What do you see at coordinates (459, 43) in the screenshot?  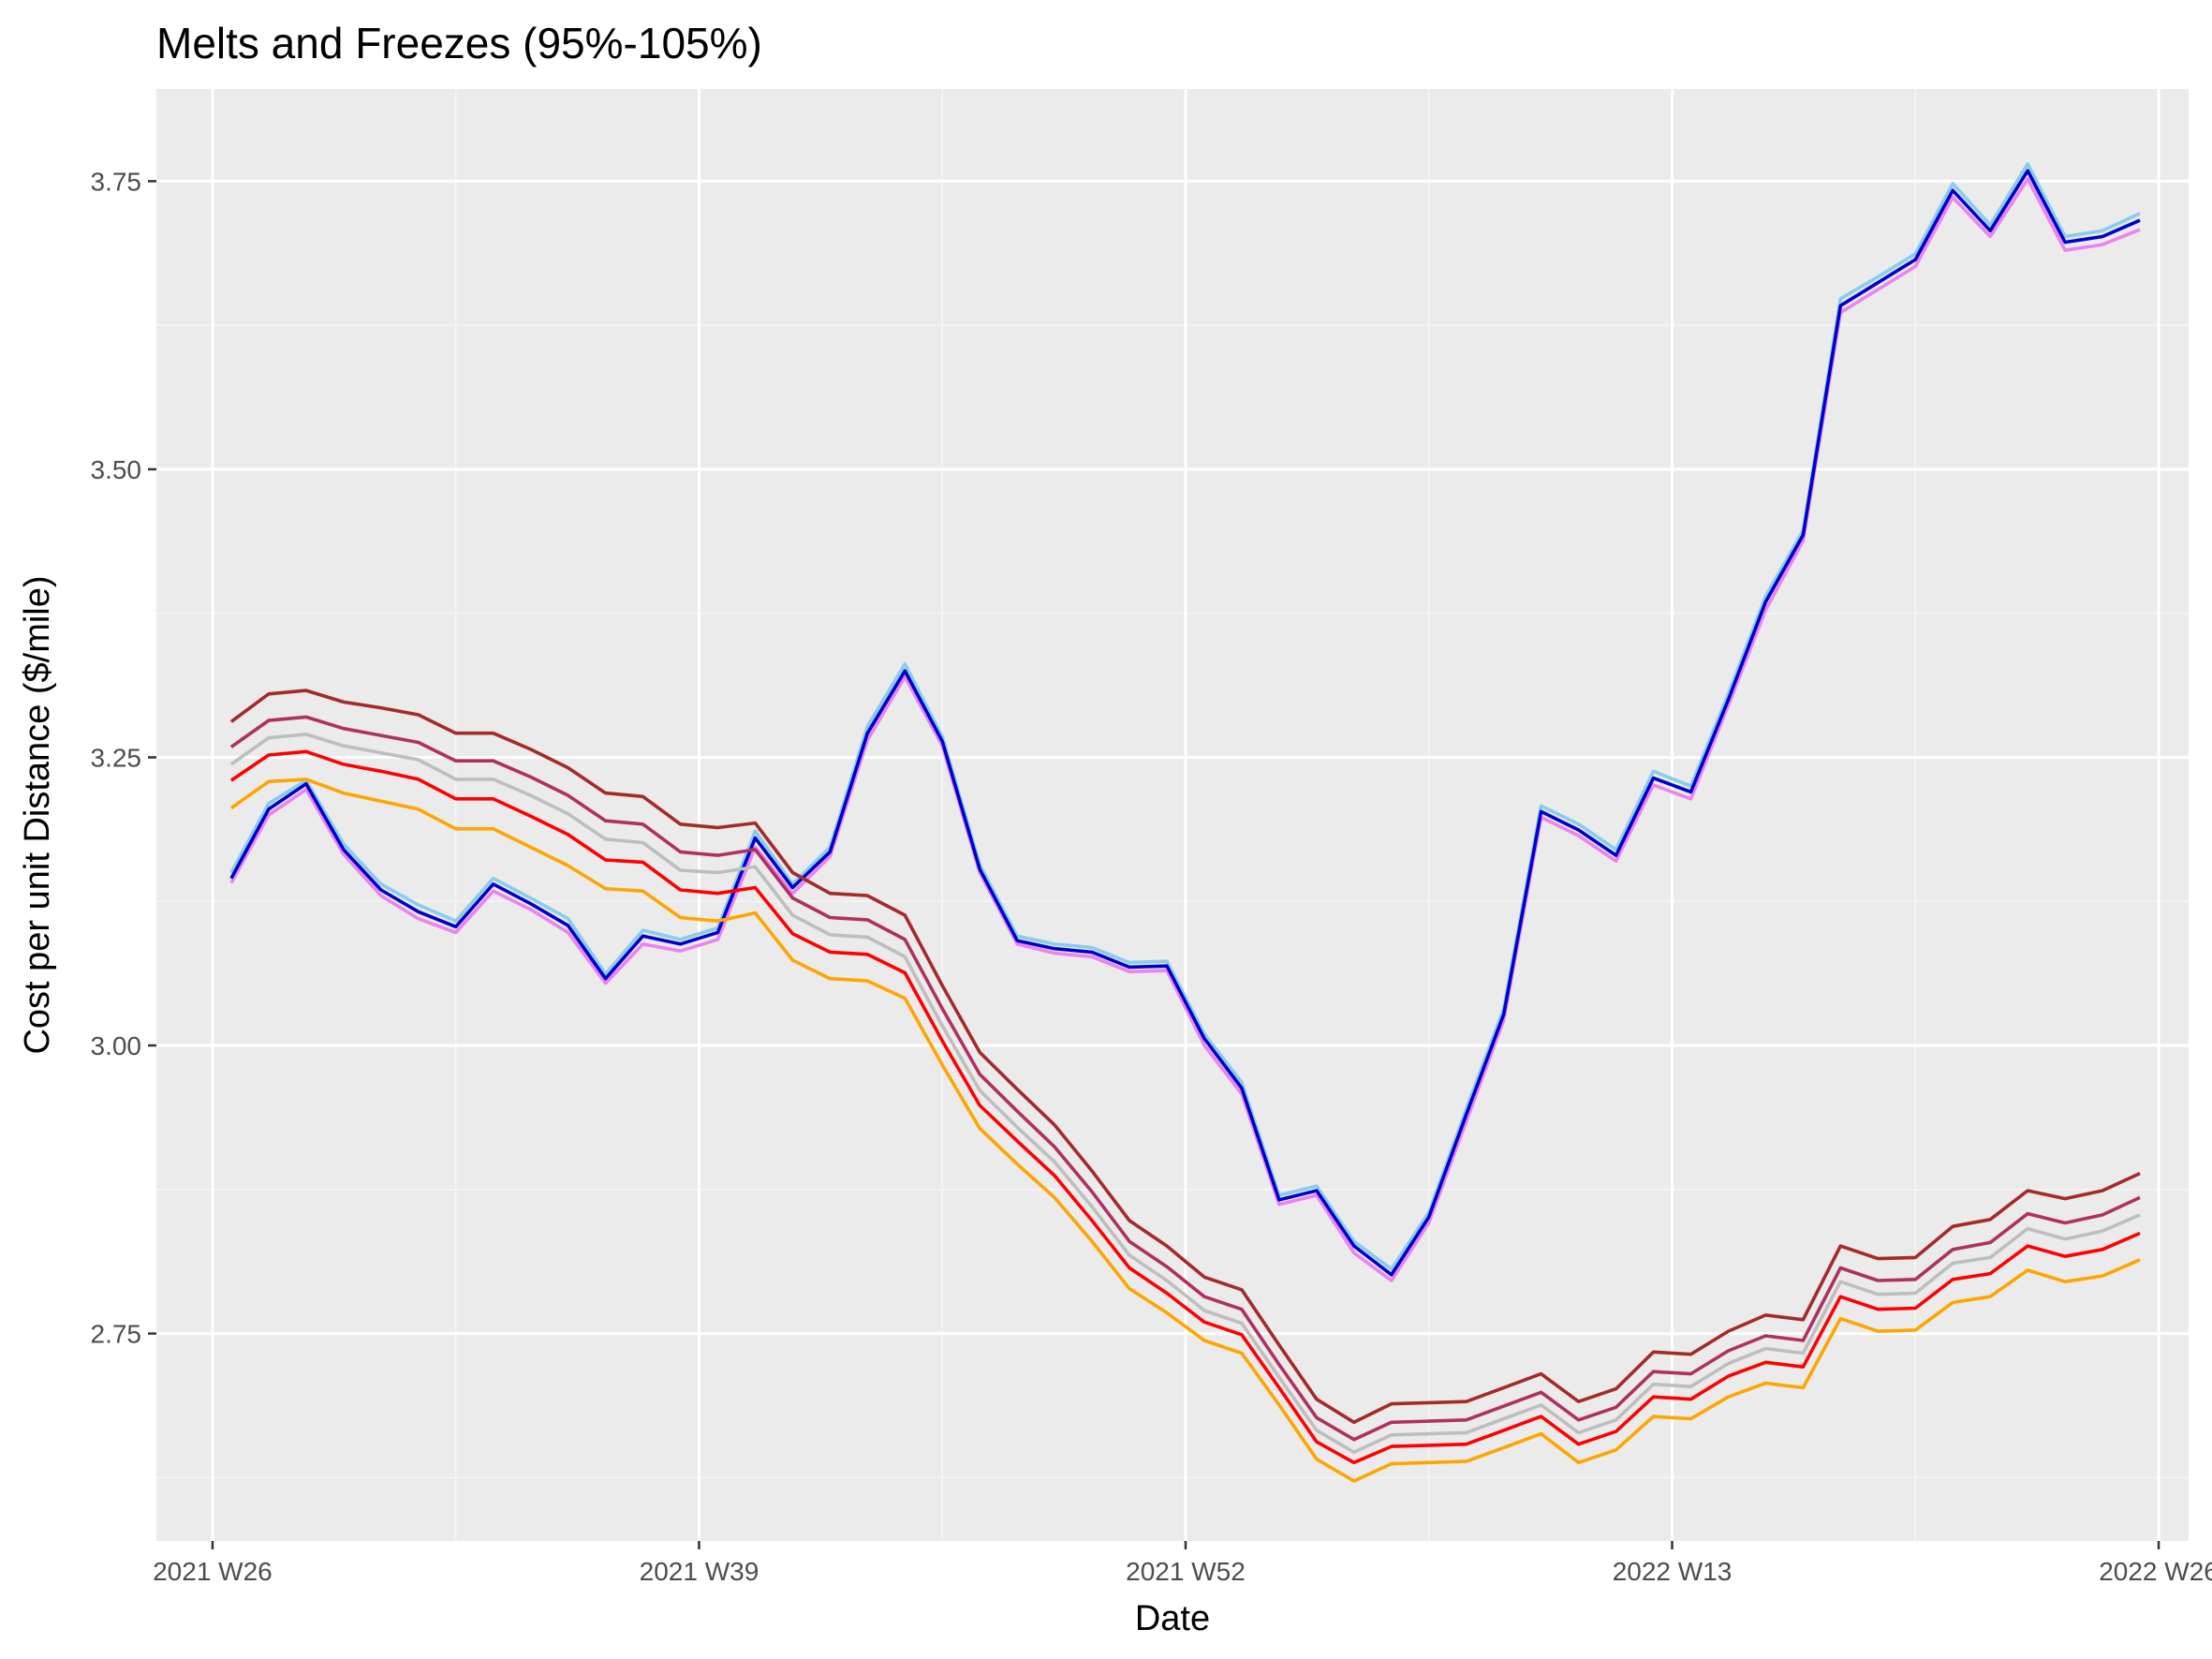 I see `chart-title: Melts and Freezes (95%-105%)` at bounding box center [459, 43].